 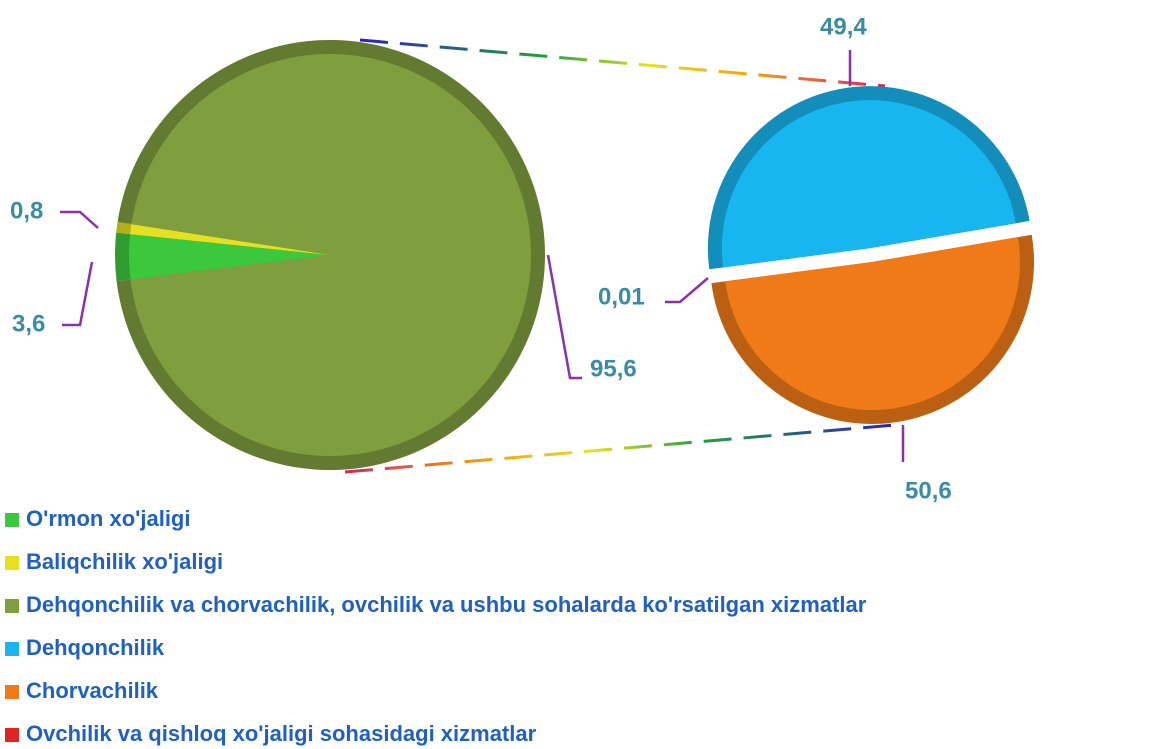 I want to click on value-label: 49,4, so click(x=843, y=26).